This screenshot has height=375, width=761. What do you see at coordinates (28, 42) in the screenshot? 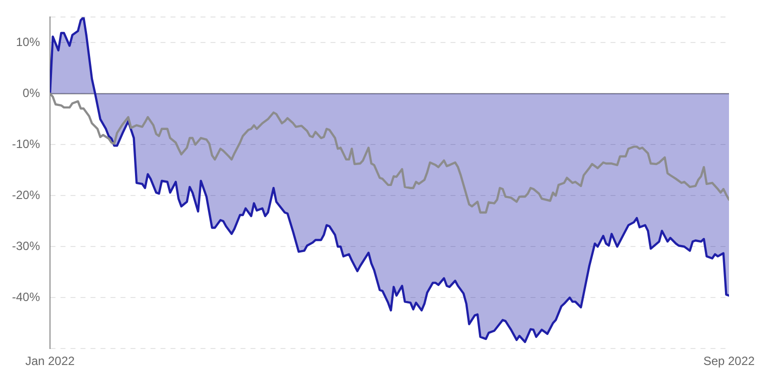
I see `y-tick-label: 10%` at bounding box center [28, 42].